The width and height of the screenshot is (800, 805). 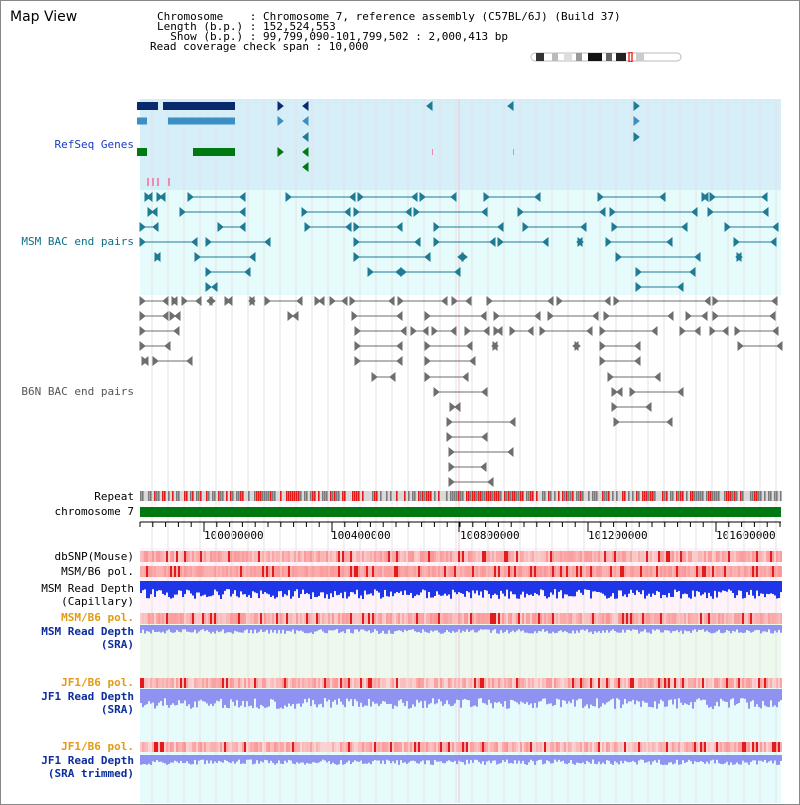 What do you see at coordinates (77, 391) in the screenshot?
I see `b6n-bac-label: B6N BAC end pairs` at bounding box center [77, 391].